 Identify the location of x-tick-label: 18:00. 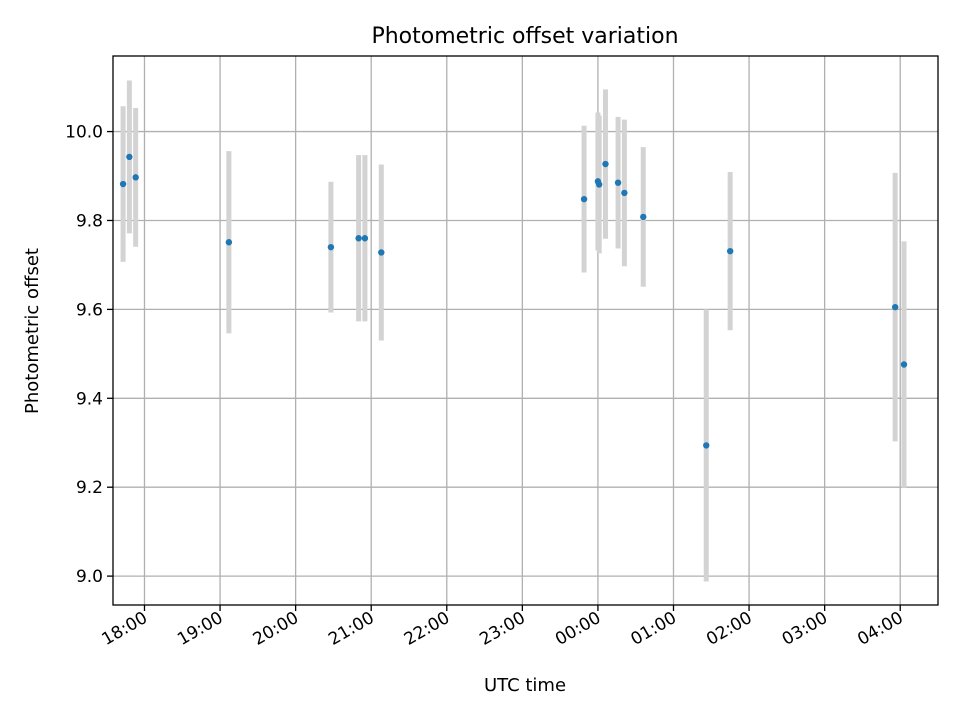
(125, 629).